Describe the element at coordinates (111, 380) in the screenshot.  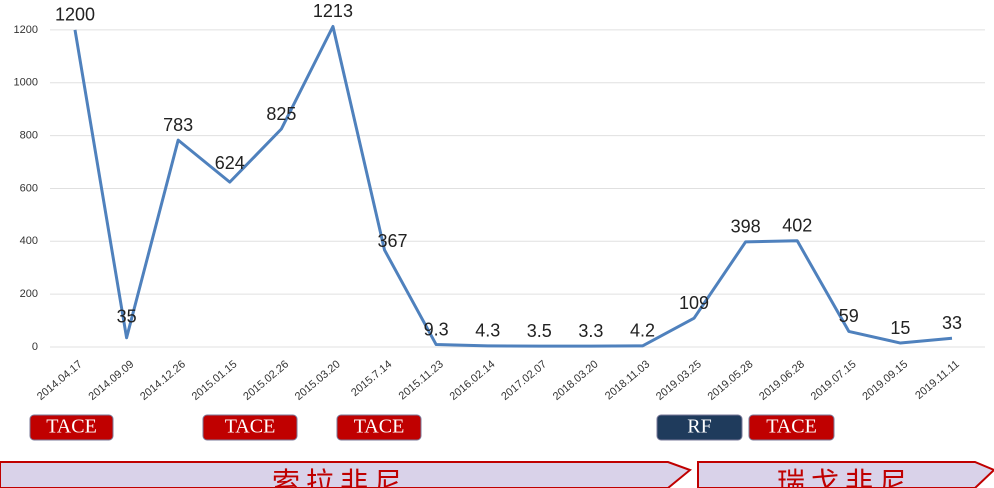
I see `x-tick-label: 2014.09.09` at that location.